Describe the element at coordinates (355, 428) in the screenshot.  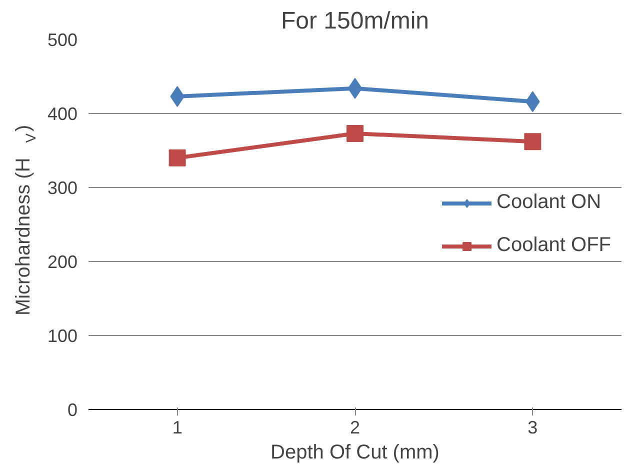
I see `x-tick-label: 2` at that location.